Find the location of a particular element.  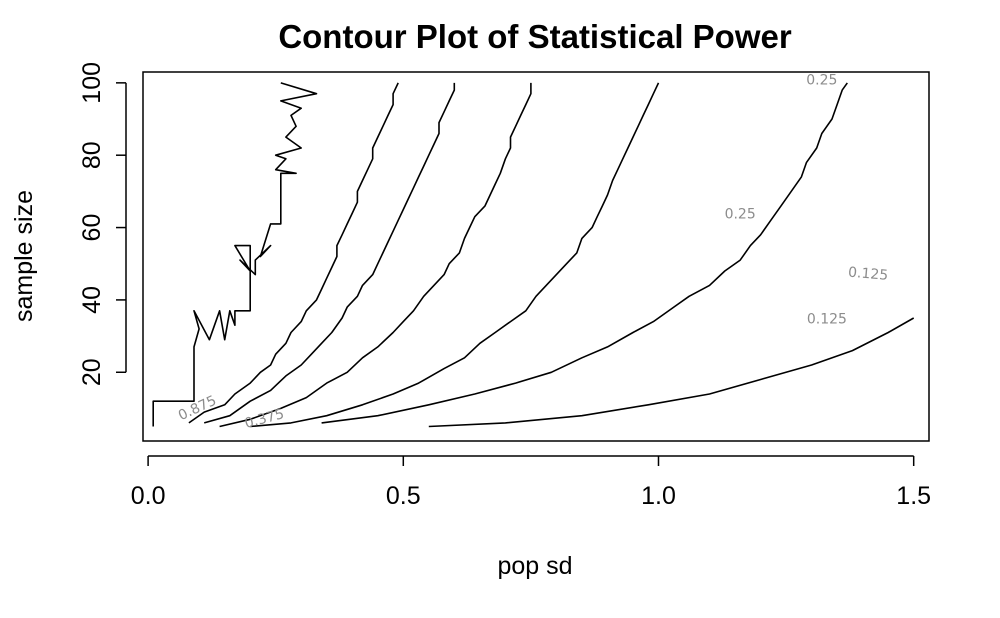

y-tick-label: 20 is located at coordinates (92, 372).